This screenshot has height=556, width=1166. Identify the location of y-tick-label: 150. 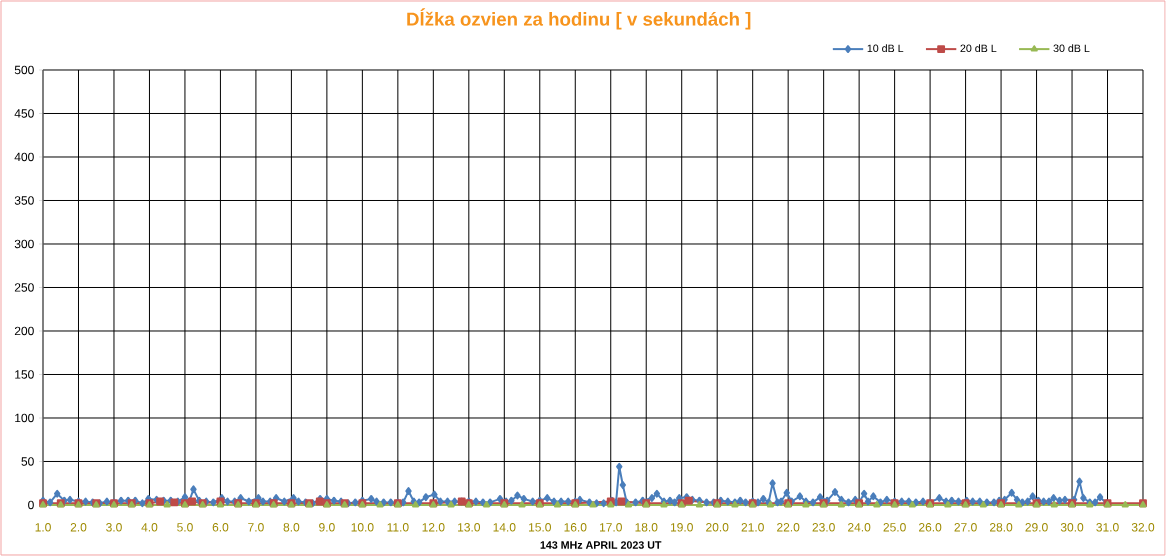
(24, 374).